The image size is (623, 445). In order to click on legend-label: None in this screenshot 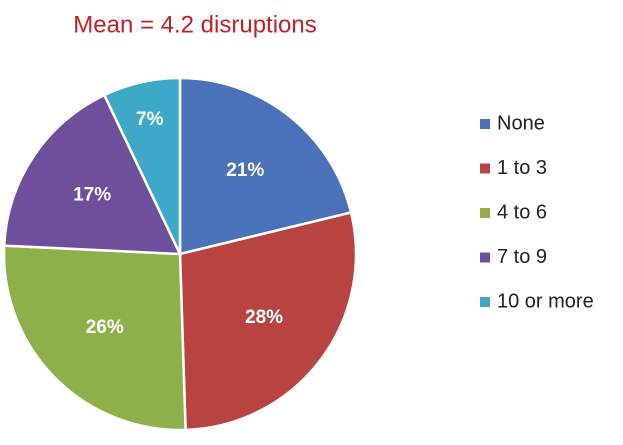, I will do `click(521, 123)`.